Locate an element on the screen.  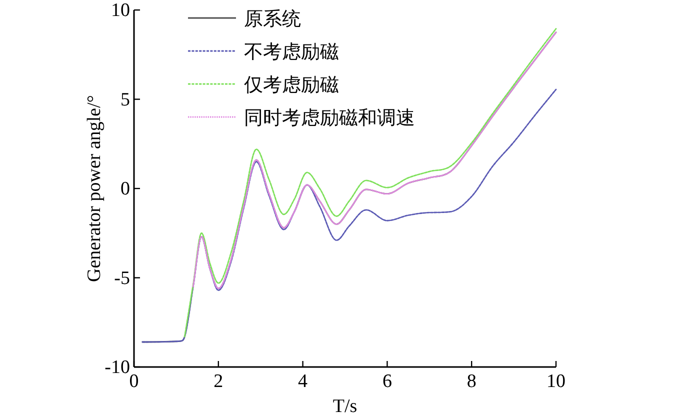
legend-label: 仅考虑励磁 is located at coordinates (291, 85).